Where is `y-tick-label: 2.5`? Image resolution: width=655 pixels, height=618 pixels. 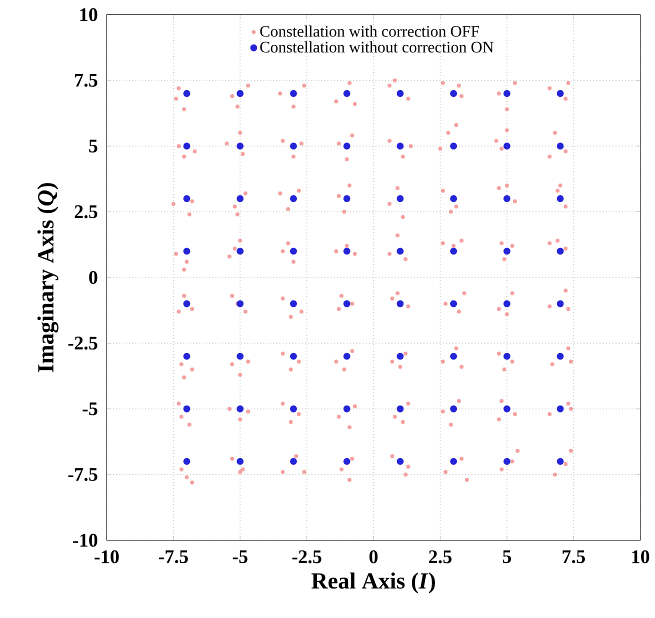
y-tick-label: 2.5 is located at coordinates (86, 211).